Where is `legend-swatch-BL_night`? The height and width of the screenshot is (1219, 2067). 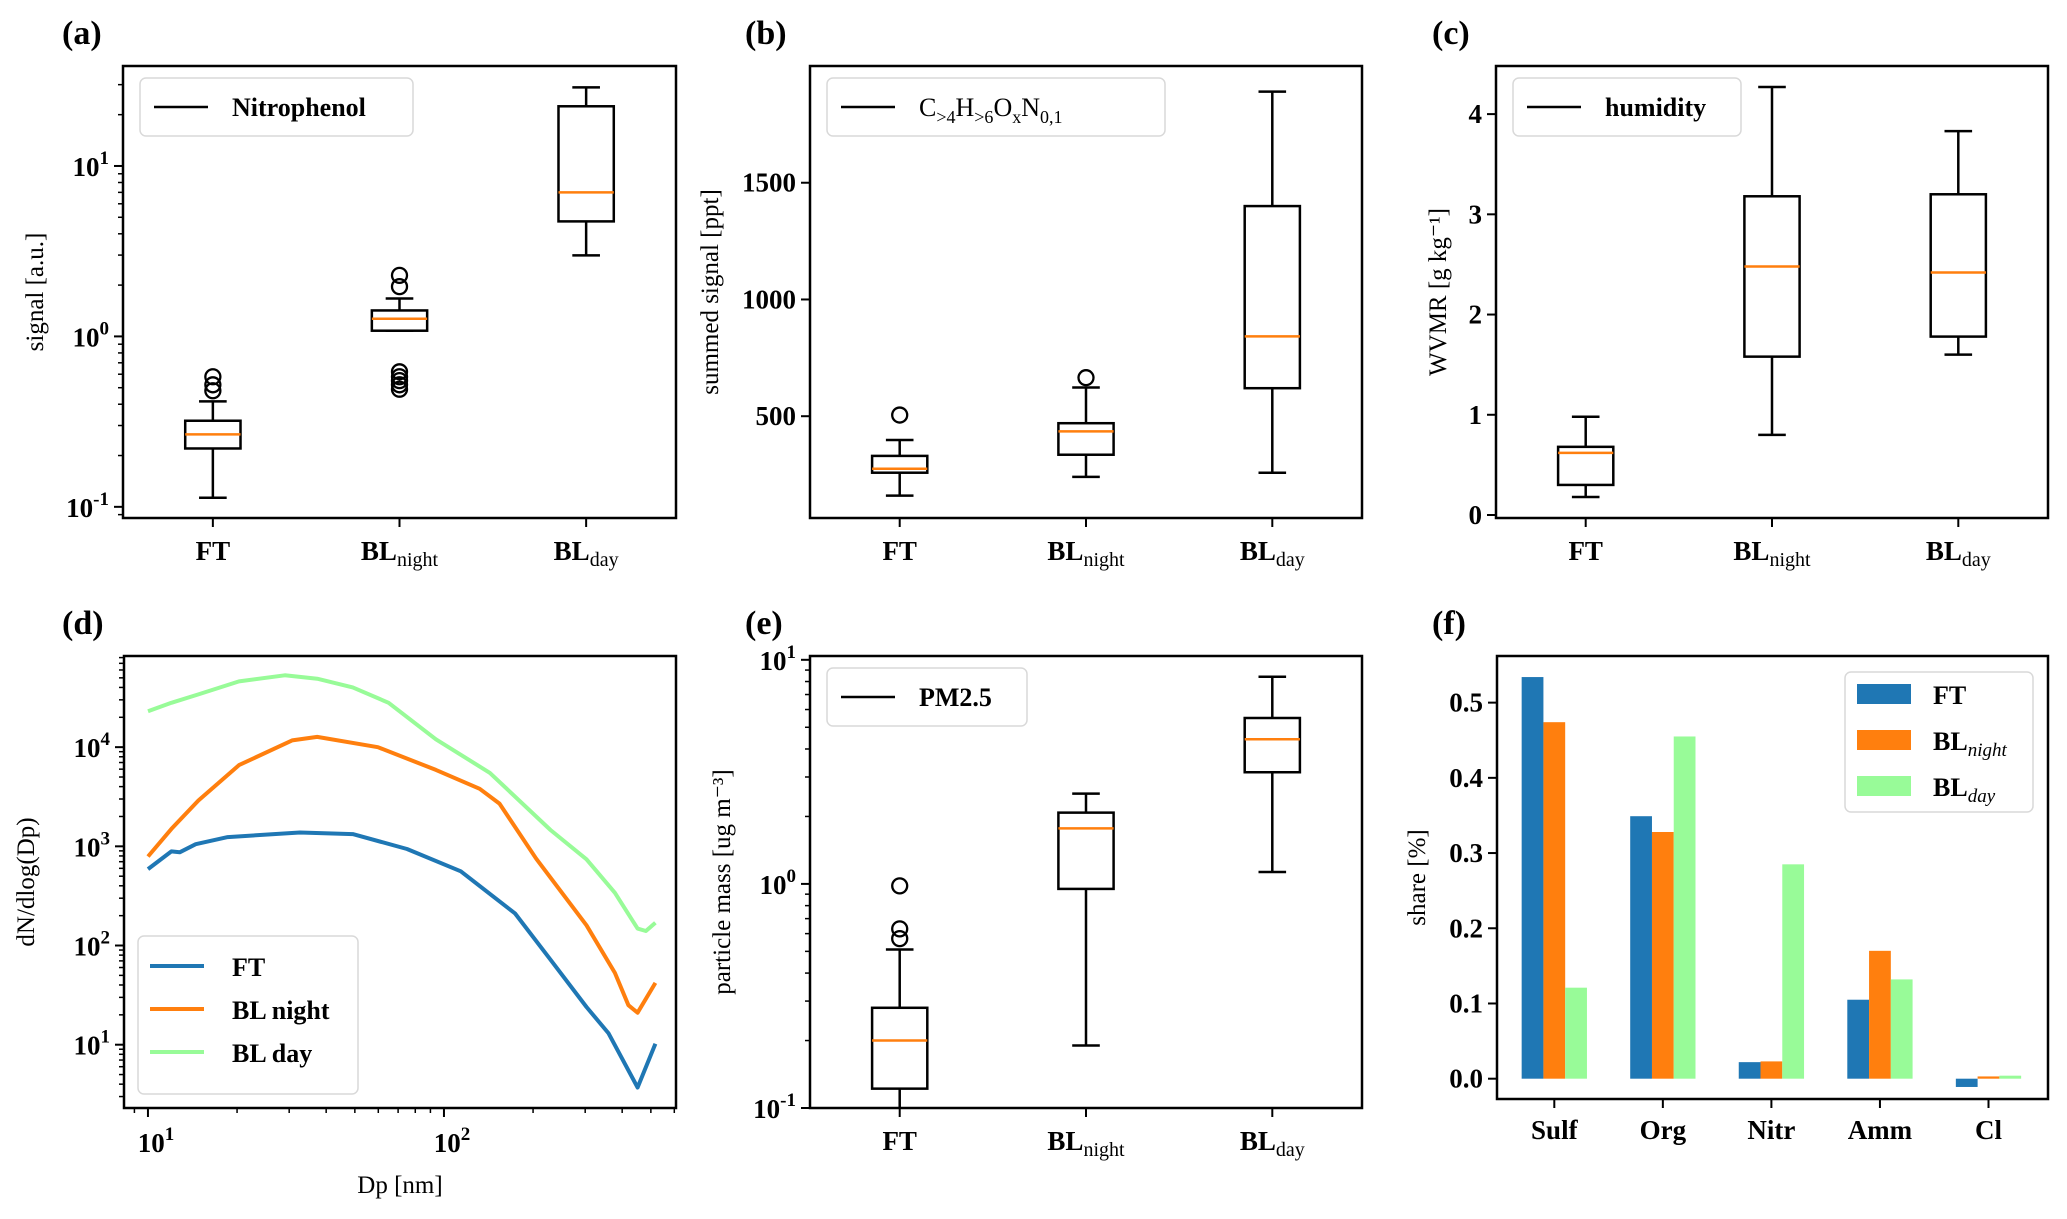
legend-swatch-BL_night is located at coordinates (1884, 740).